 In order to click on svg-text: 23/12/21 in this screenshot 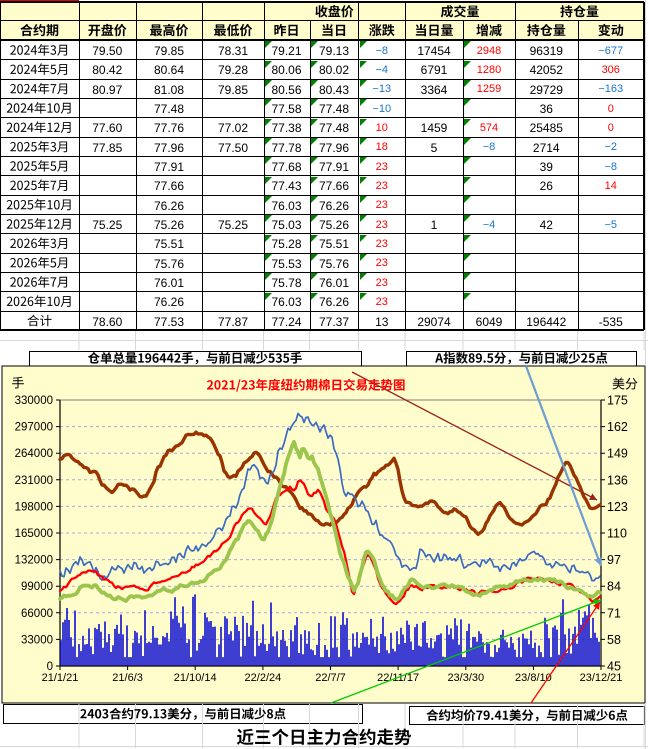, I will do `click(601, 678)`.